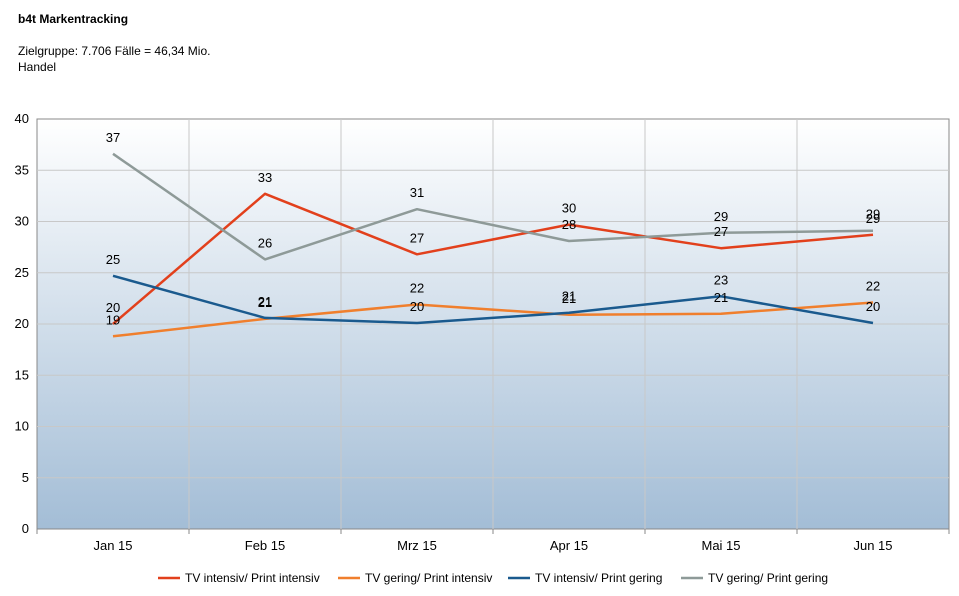  What do you see at coordinates (22, 221) in the screenshot?
I see `y-tick-label: 30` at bounding box center [22, 221].